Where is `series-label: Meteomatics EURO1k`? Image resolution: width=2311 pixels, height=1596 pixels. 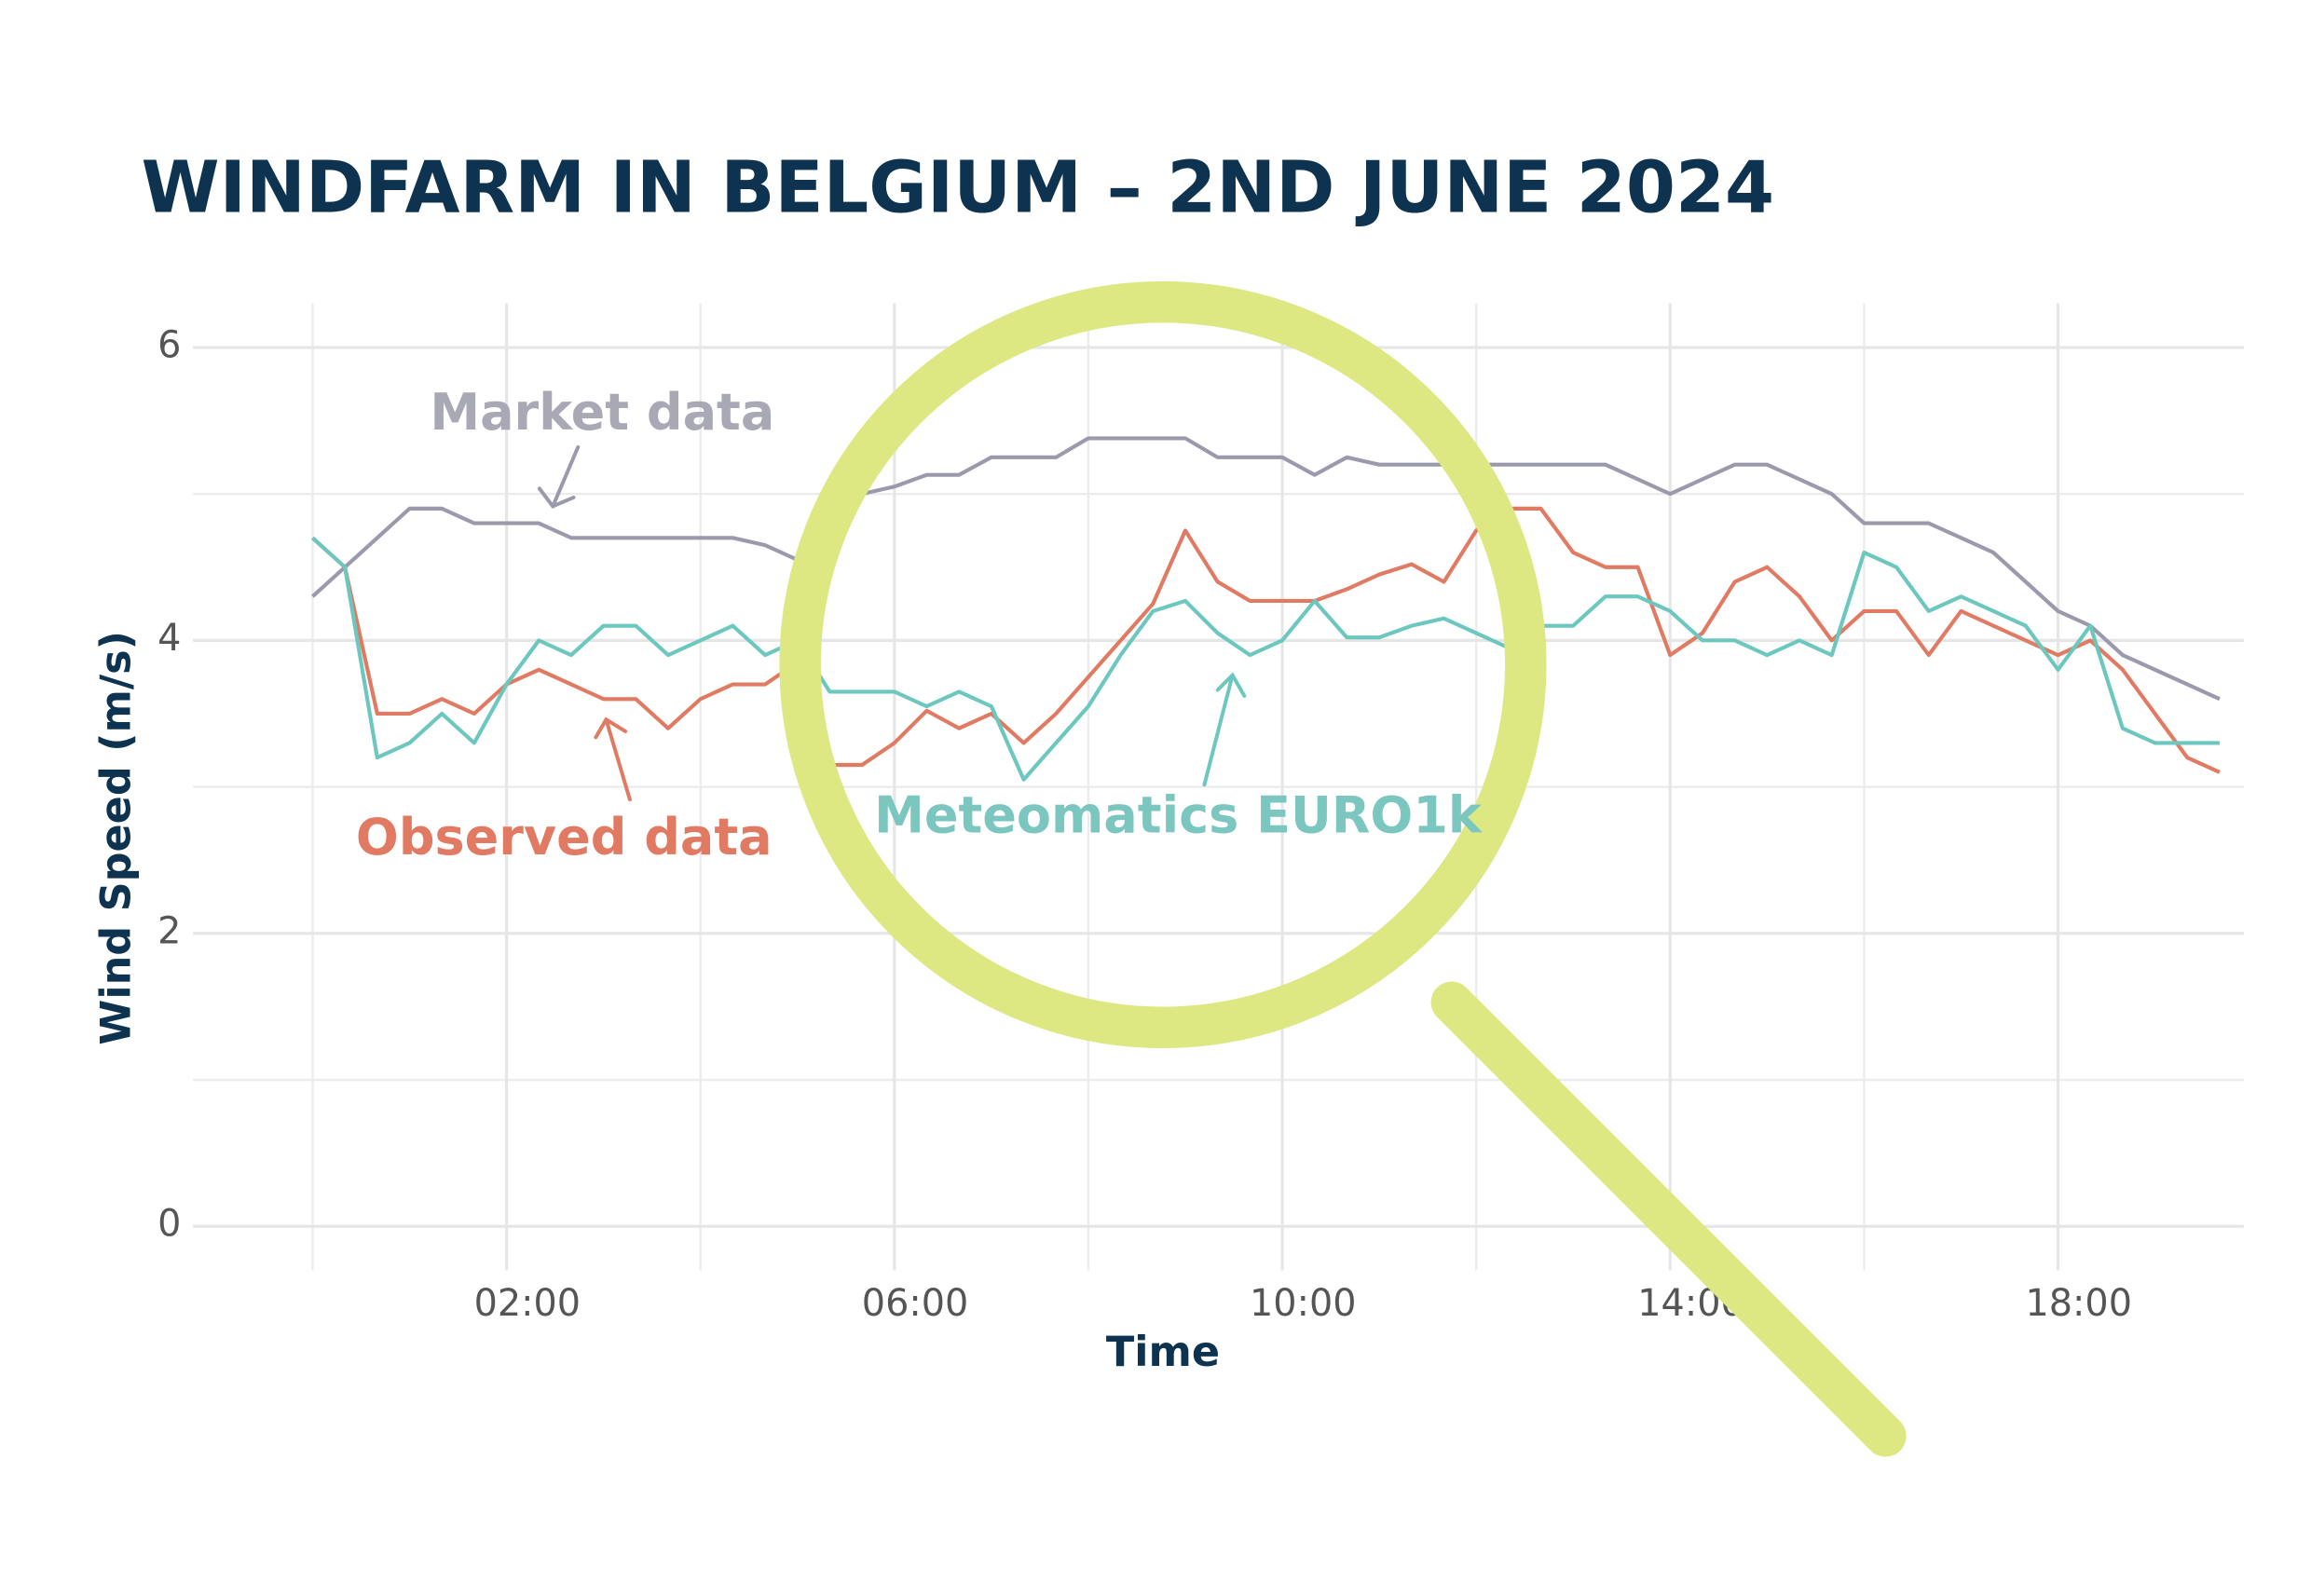
series-label: Meteomatics EURO1k is located at coordinates (1178, 814).